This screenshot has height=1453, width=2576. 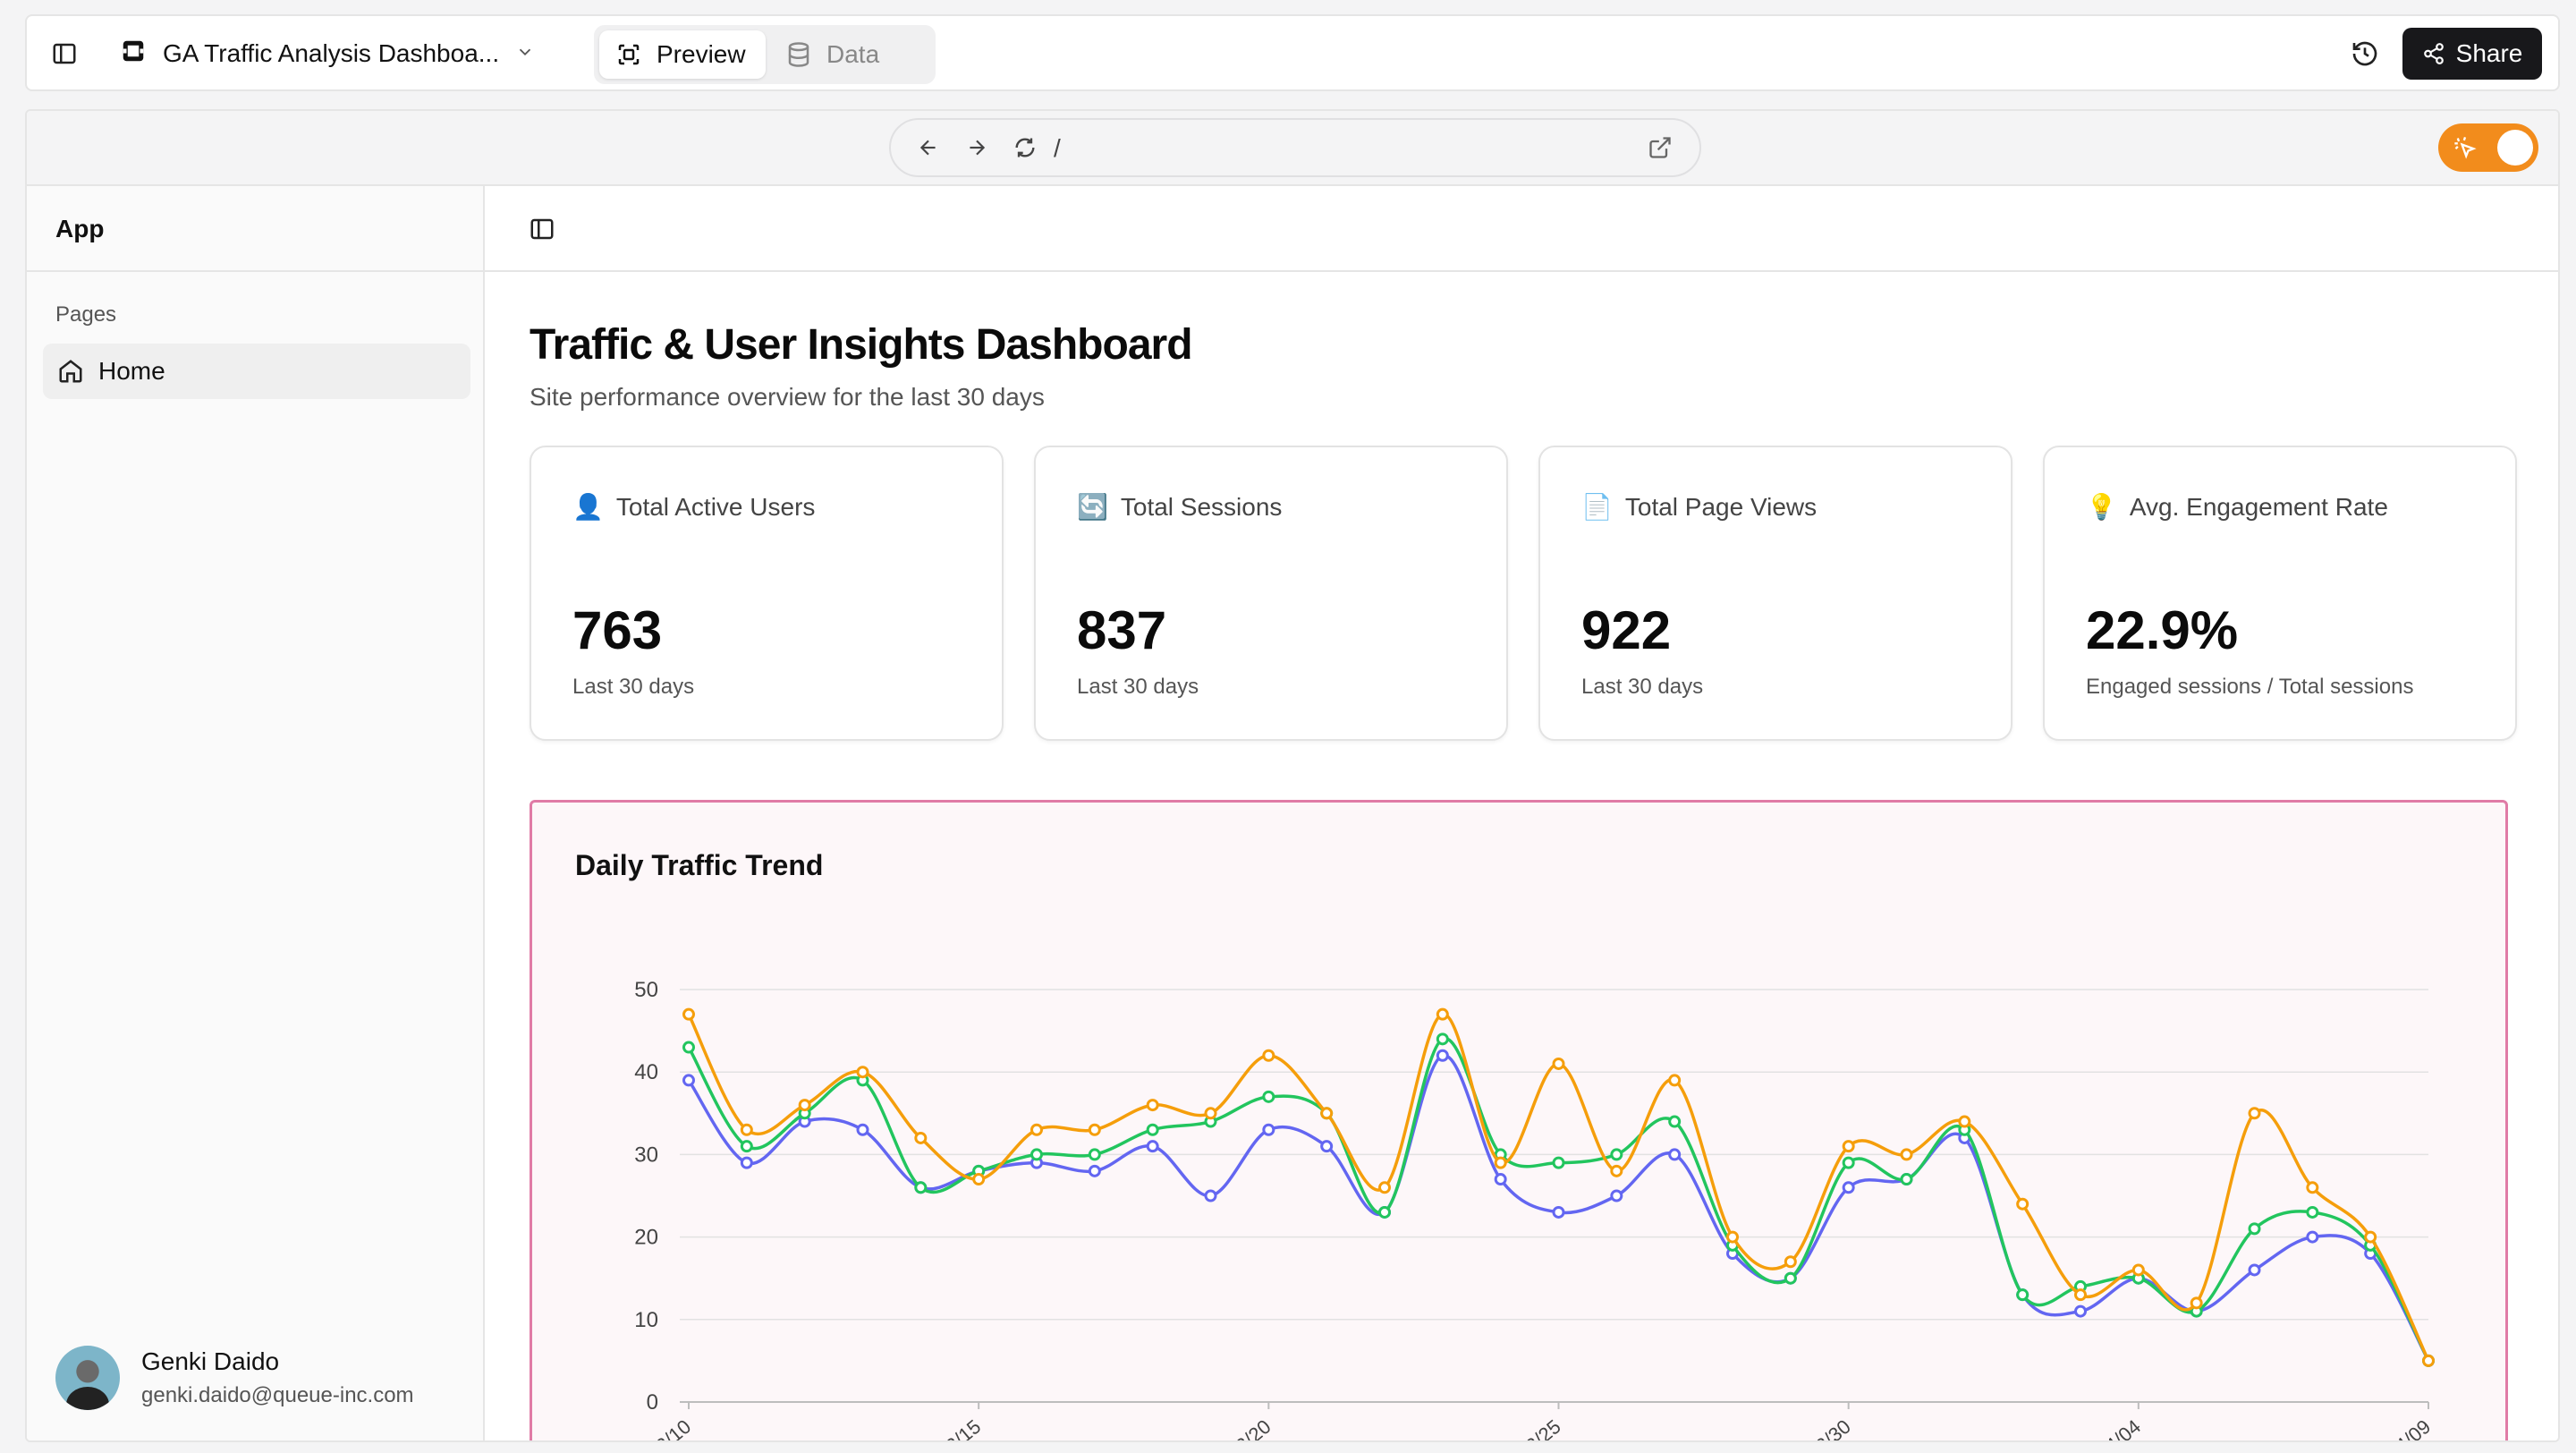 I want to click on url-bar: /, so click(x=1295, y=147).